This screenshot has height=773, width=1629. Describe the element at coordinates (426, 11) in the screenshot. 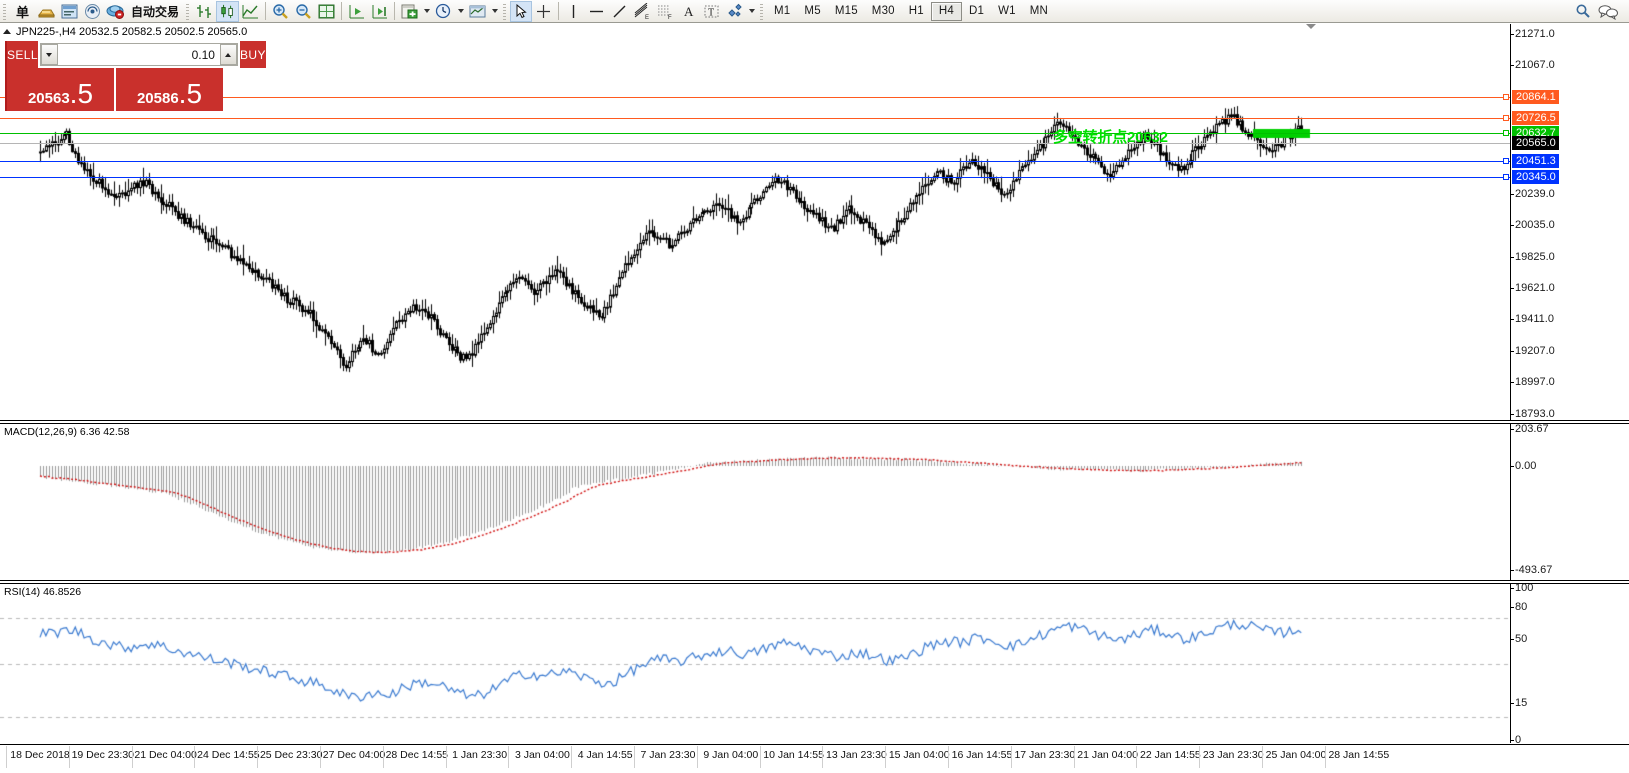

I see `add-indicator-chevron-down-icon` at that location.